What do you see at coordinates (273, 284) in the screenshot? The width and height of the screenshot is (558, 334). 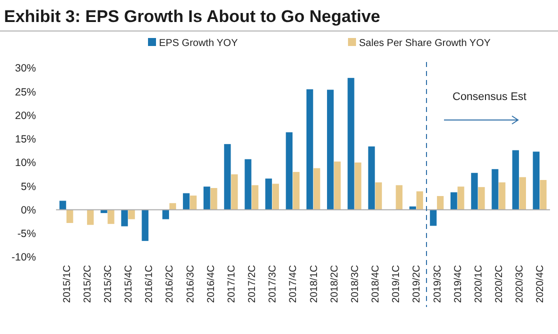 I see `x-tick-label: 2017/3C` at bounding box center [273, 284].